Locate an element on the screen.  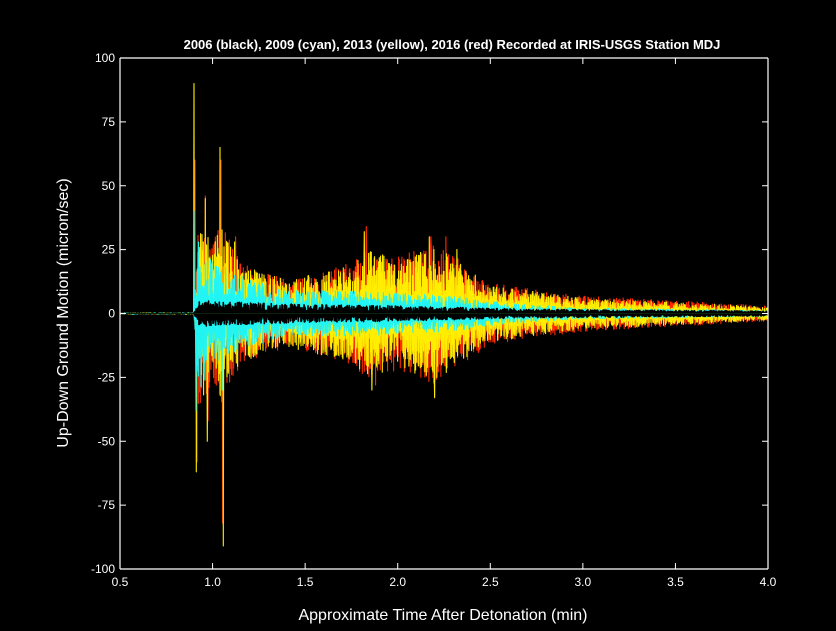
x-tick-label: 0.5 is located at coordinates (120, 582).